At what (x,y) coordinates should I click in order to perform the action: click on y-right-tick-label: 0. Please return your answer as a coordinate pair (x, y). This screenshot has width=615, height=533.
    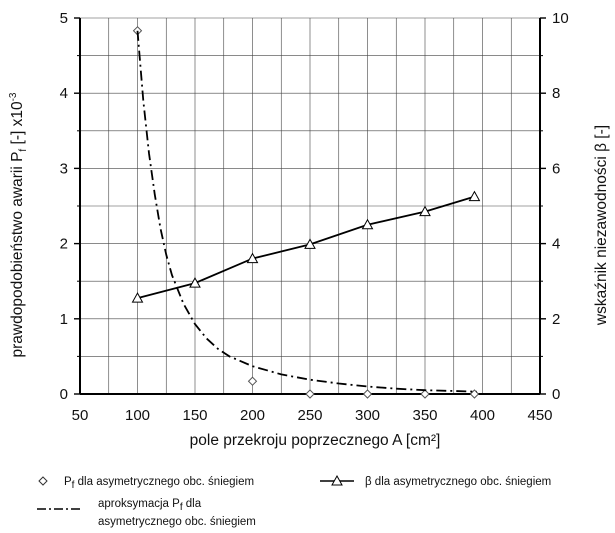
    Looking at the image, I should click on (556, 394).